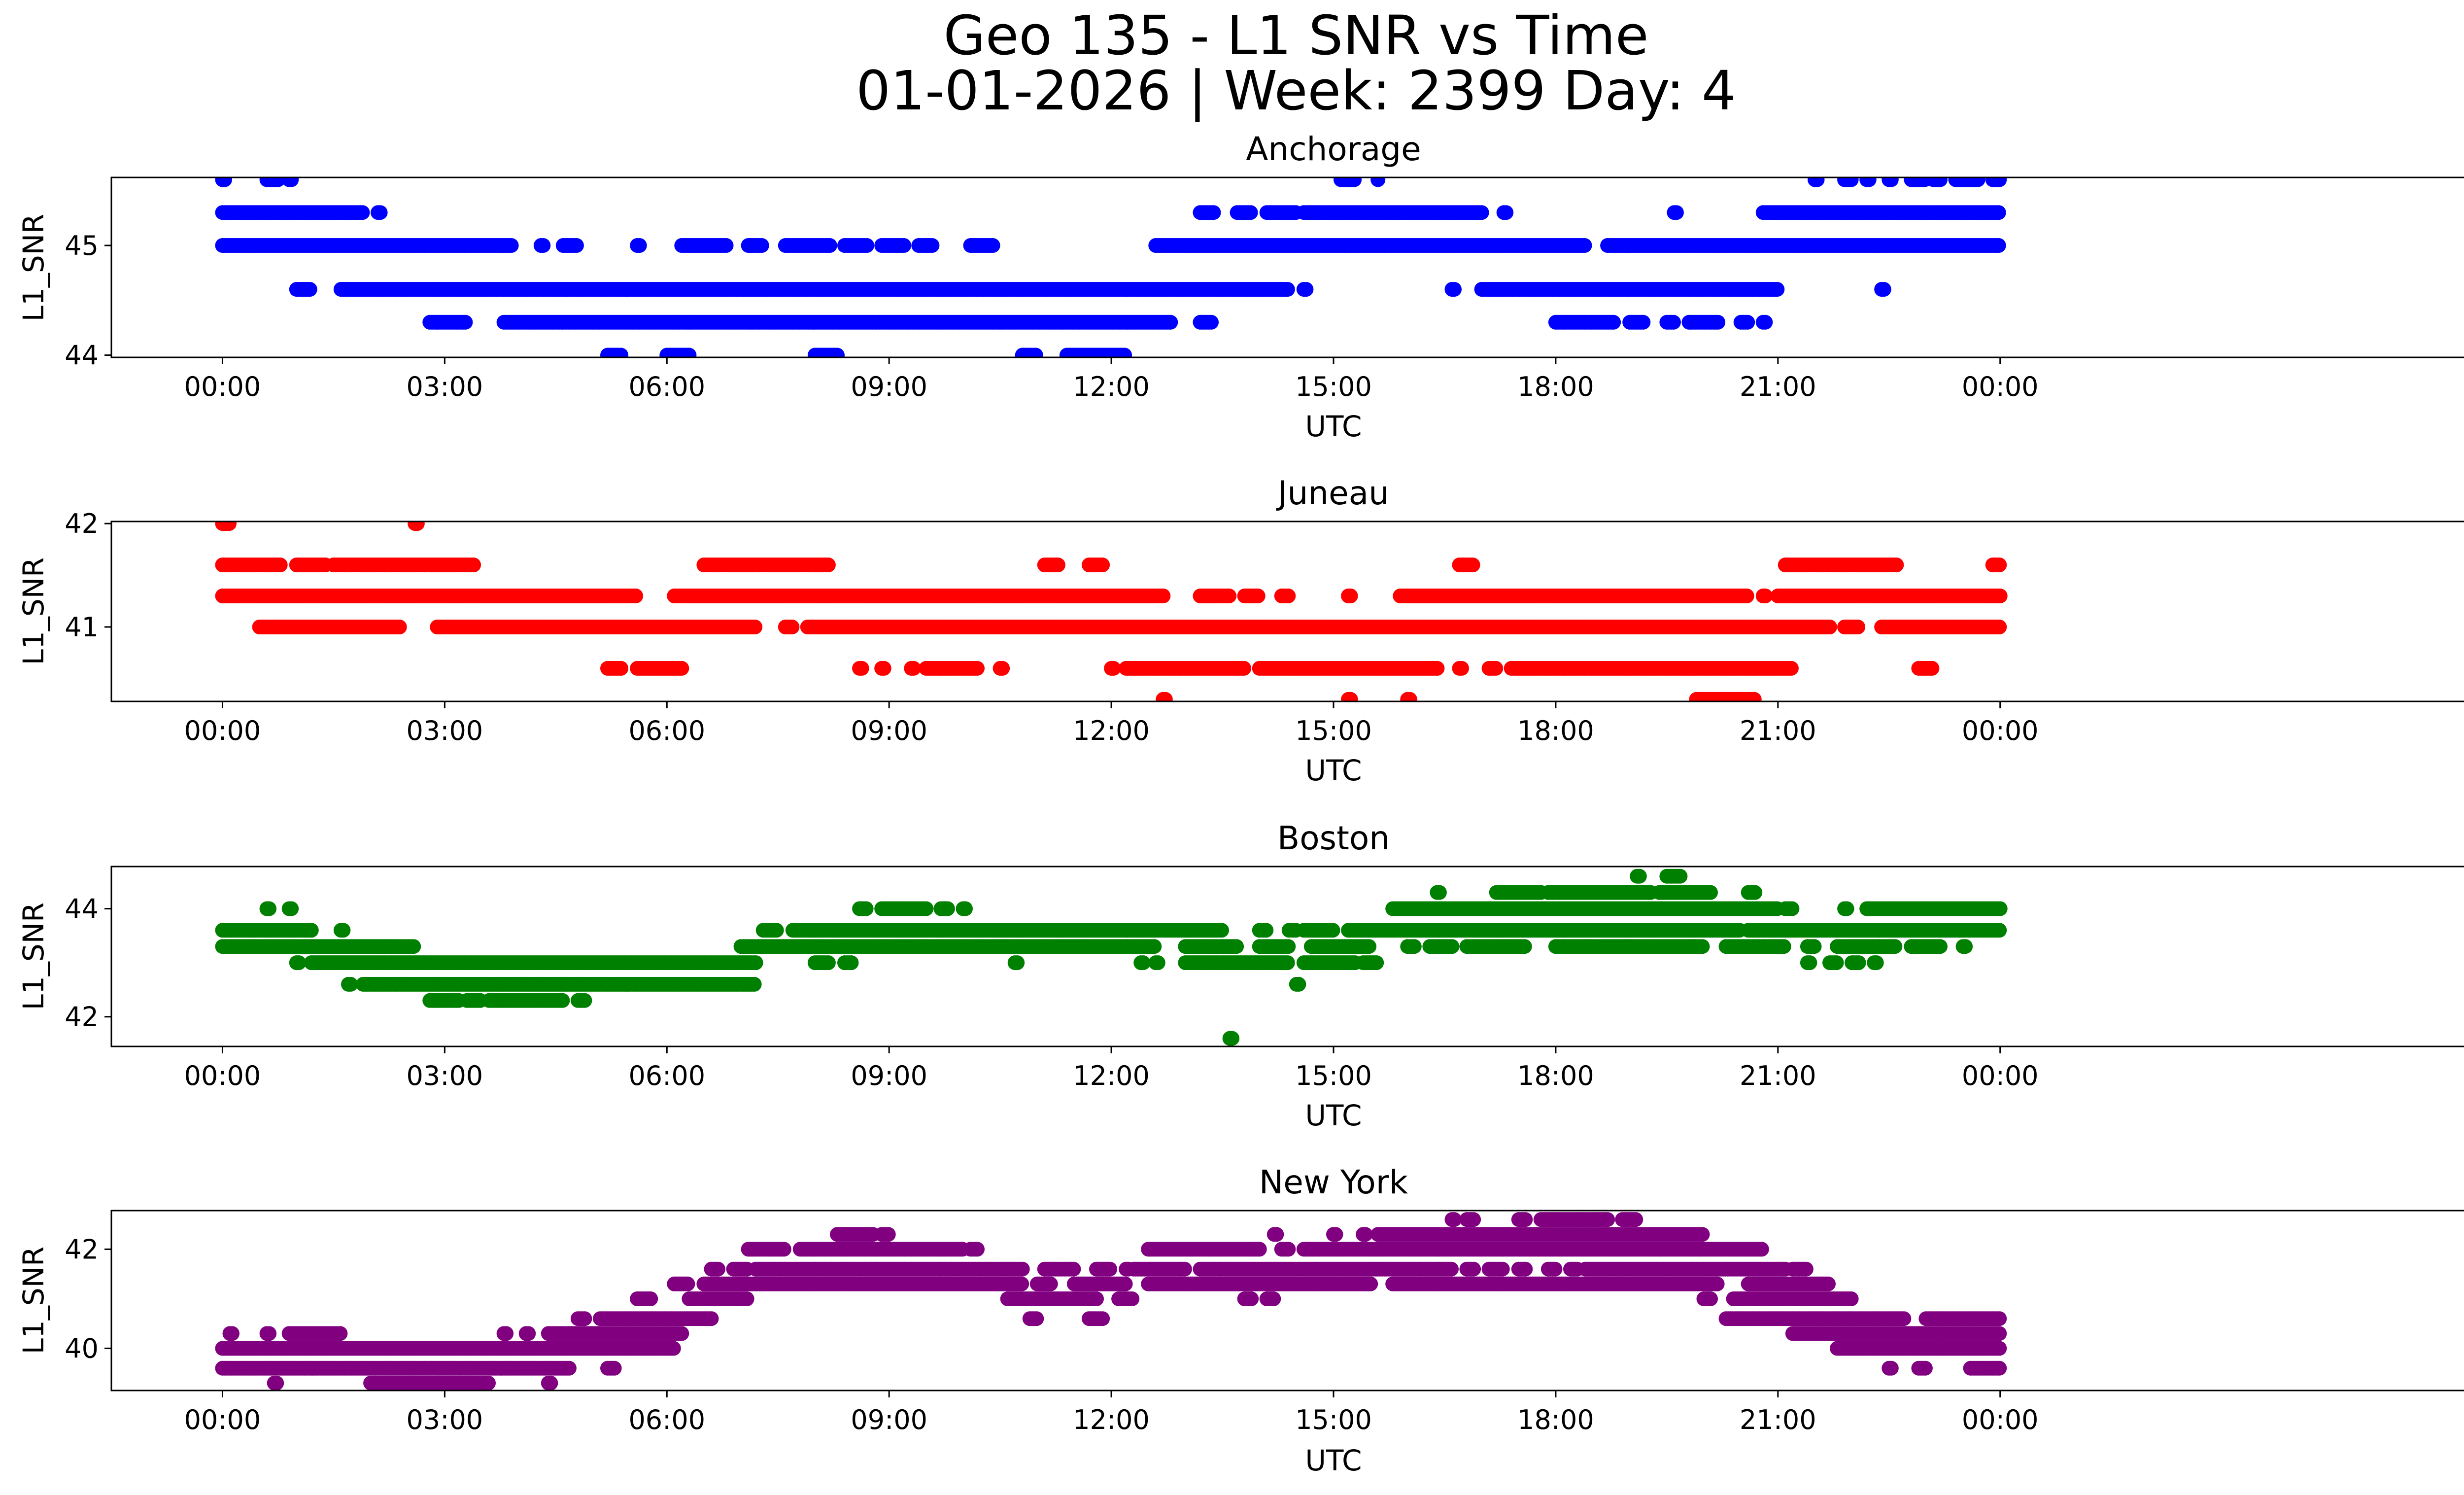 The width and height of the screenshot is (2464, 1495). Describe the element at coordinates (1778, 386) in the screenshot. I see `x-tick-label: 21:00` at that location.